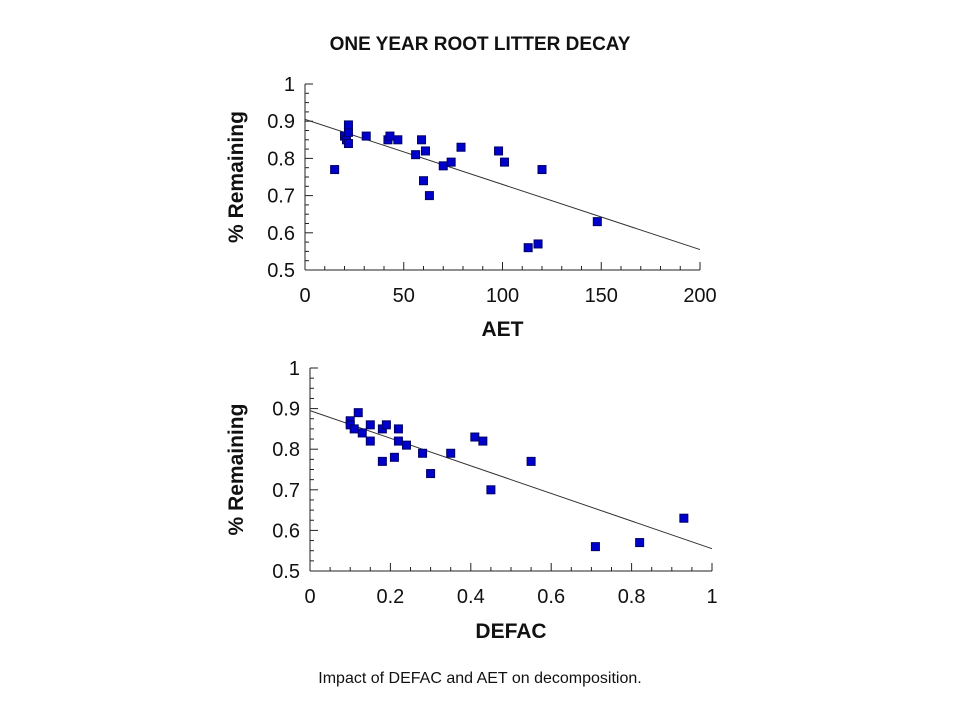 The image size is (960, 720). I want to click on x-tick-label: 50, so click(404, 296).